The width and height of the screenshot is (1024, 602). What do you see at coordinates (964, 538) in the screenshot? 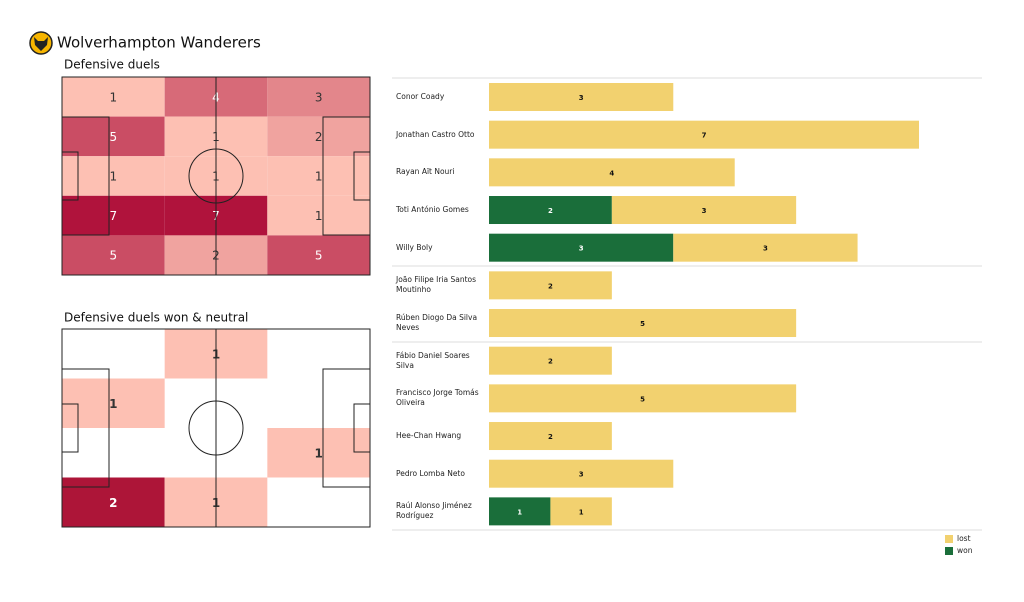
I see `legend-label: lost` at bounding box center [964, 538].